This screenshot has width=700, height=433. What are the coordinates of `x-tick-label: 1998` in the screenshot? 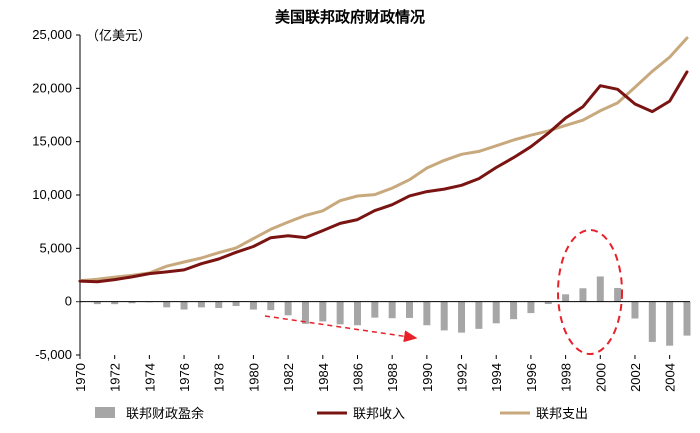 It's located at (566, 377).